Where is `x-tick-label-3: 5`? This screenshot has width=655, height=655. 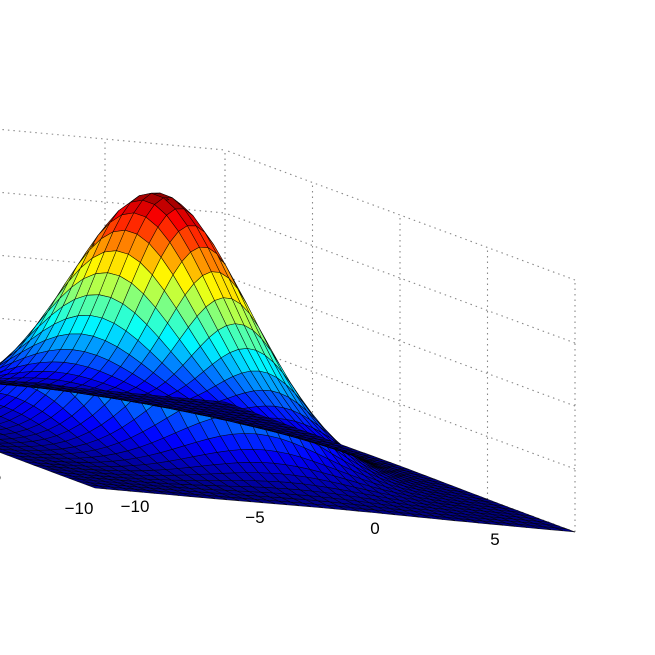
x-tick-label-3: 5 is located at coordinates (494, 539).